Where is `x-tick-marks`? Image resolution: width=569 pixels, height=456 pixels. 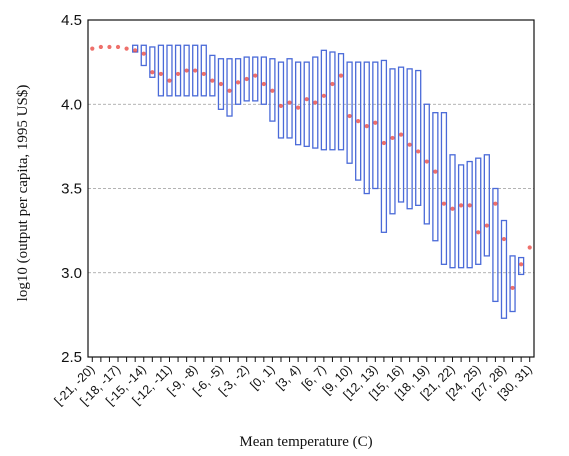 x-tick-marks is located at coordinates (311, 359).